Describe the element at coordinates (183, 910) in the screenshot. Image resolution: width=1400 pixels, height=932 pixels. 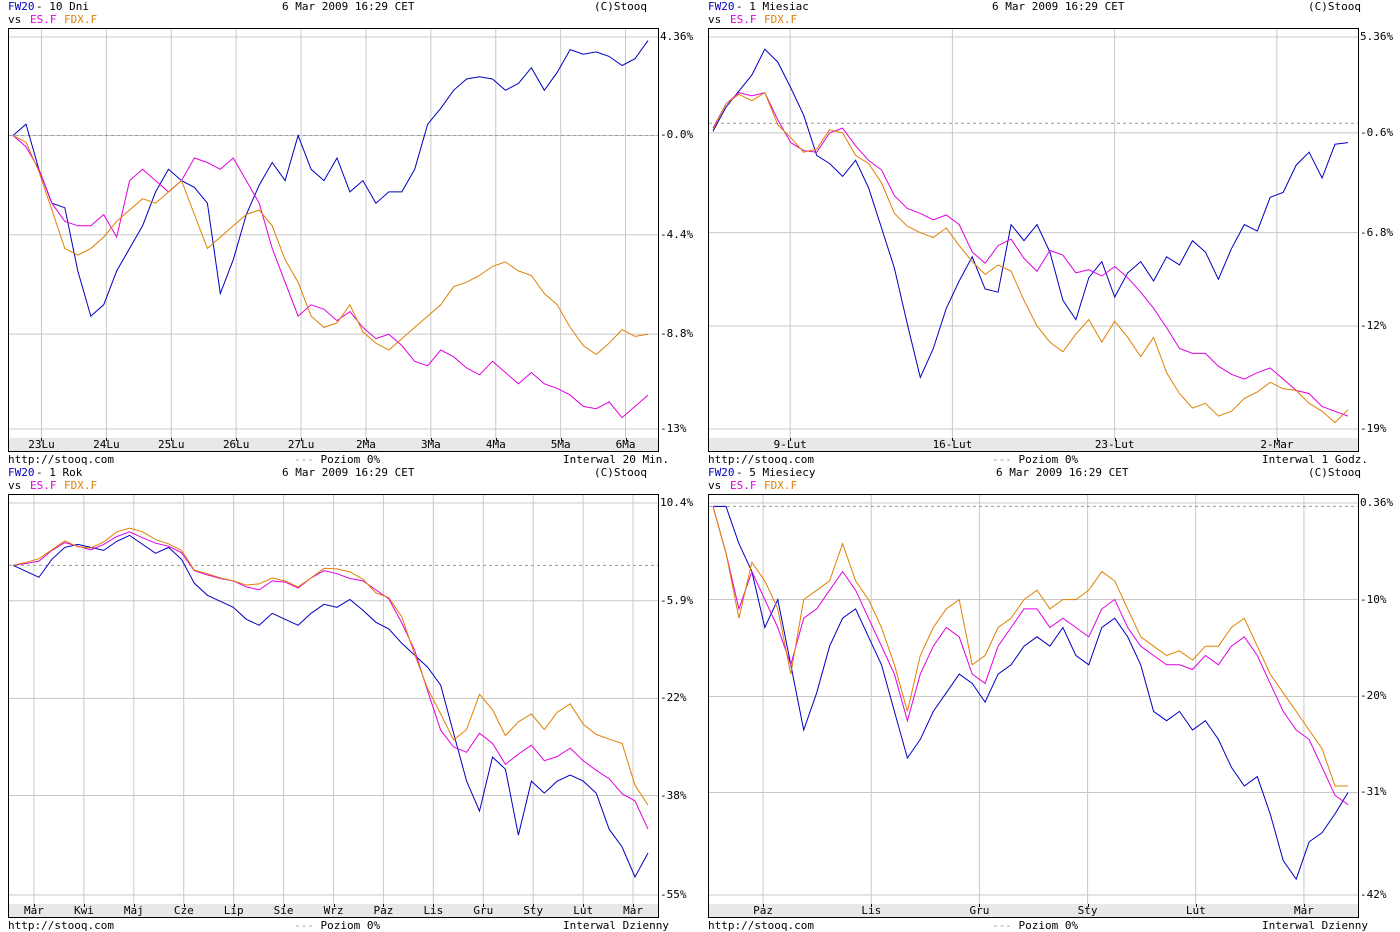
I see `x-tick-label: Cze` at that location.